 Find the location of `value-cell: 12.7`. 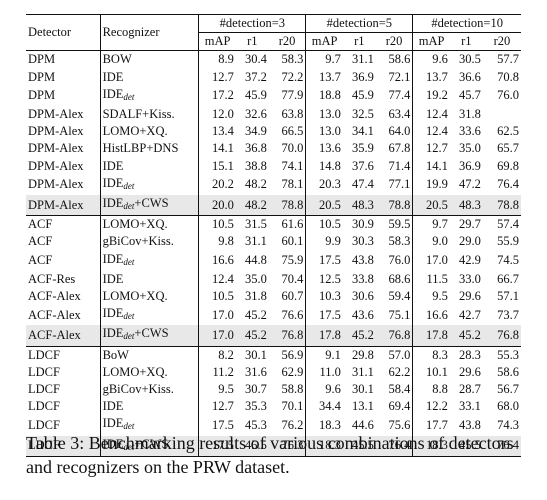

value-cell: 12.7 is located at coordinates (223, 406).